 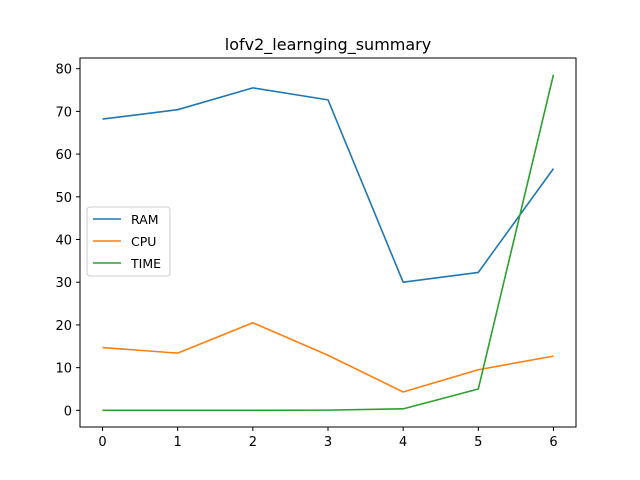 I want to click on legend-label-ram: RAM, so click(x=145, y=219).